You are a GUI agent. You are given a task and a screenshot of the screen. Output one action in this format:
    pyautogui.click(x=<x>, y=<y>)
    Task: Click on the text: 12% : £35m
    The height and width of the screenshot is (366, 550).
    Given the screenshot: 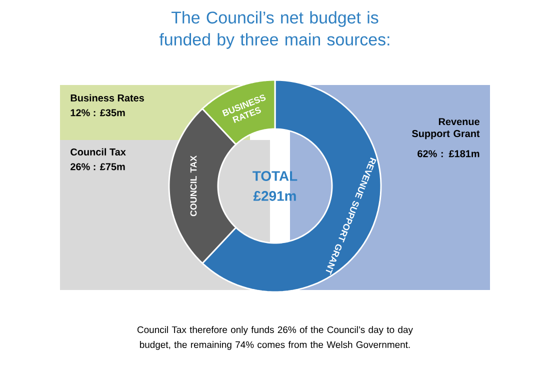 What is the action you would take?
    pyautogui.click(x=97, y=112)
    